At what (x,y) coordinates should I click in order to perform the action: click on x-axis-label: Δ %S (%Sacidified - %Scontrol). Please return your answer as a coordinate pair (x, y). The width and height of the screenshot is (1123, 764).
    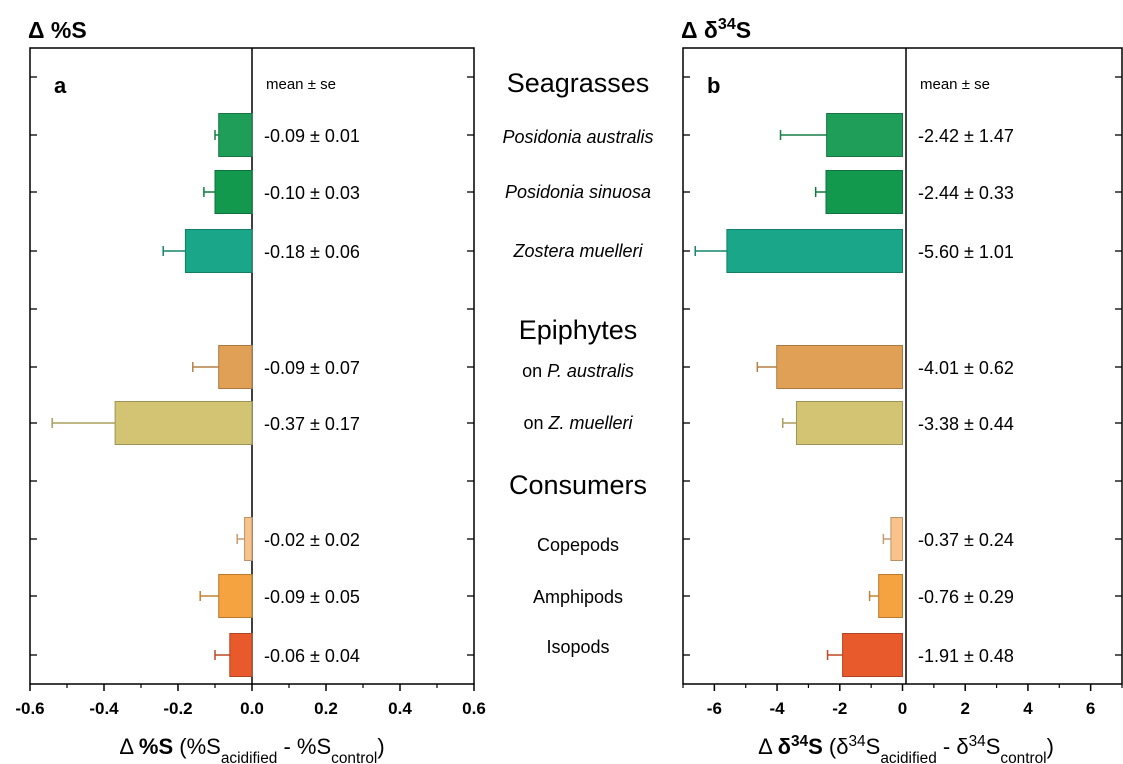
    Looking at the image, I should click on (251, 749).